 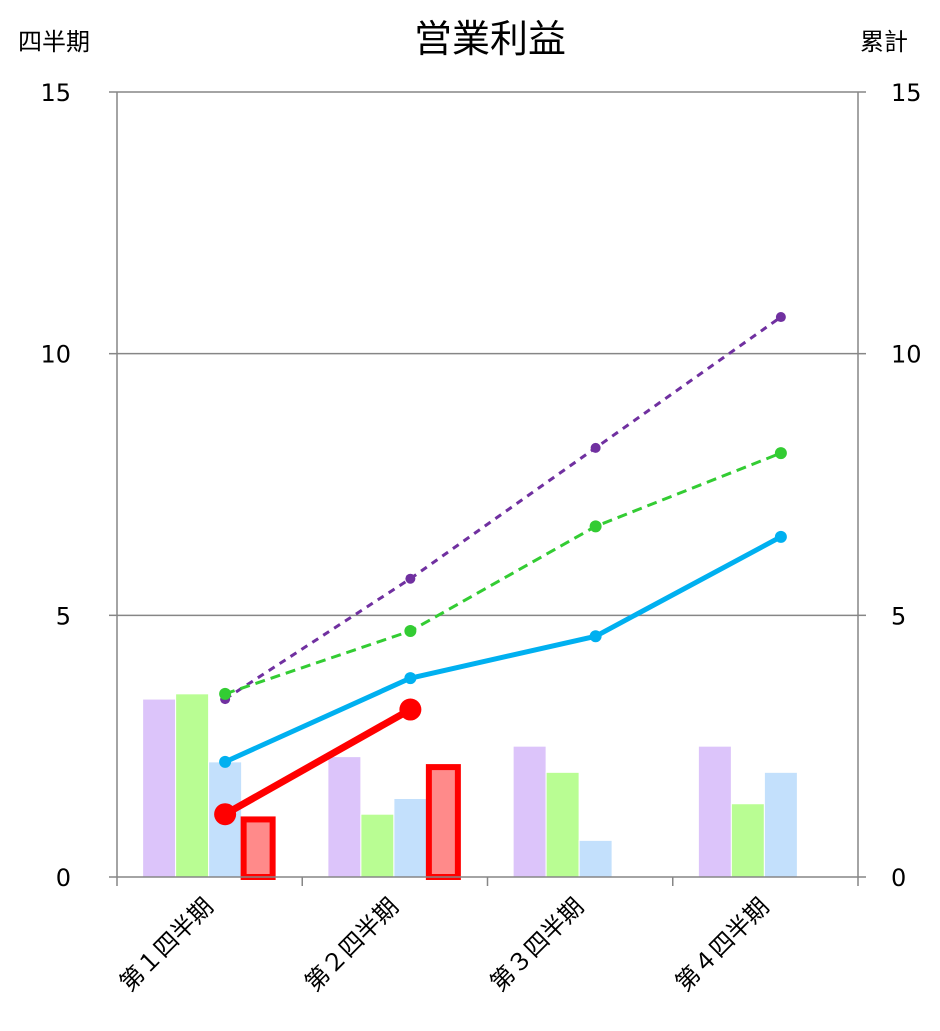 What do you see at coordinates (166, 944) in the screenshot?
I see `x-tick-label: 第１四半期` at bounding box center [166, 944].